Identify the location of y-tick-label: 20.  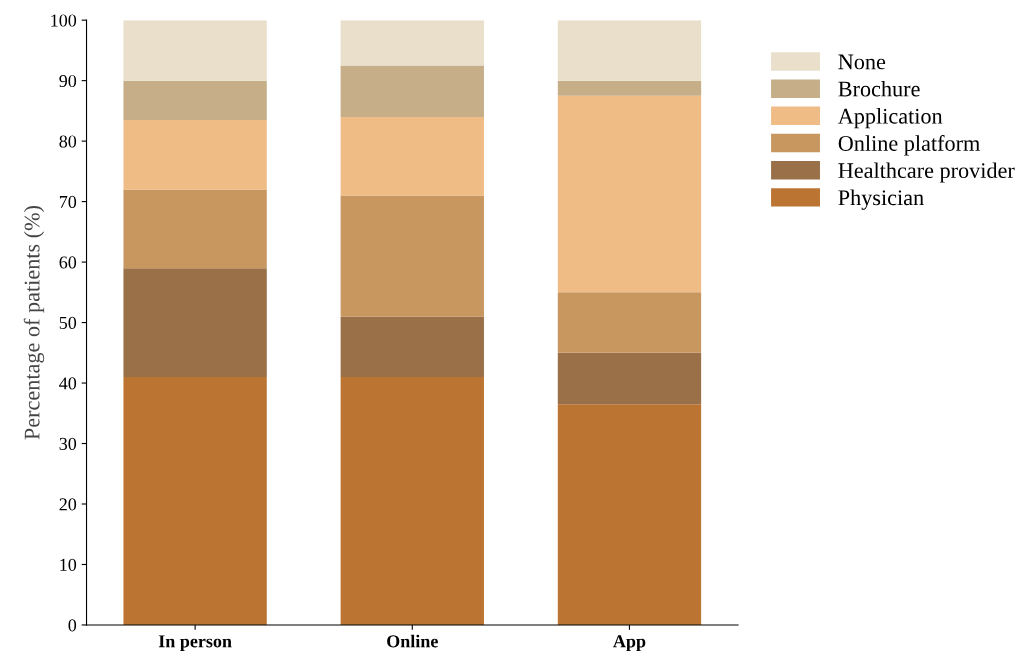
(68, 504).